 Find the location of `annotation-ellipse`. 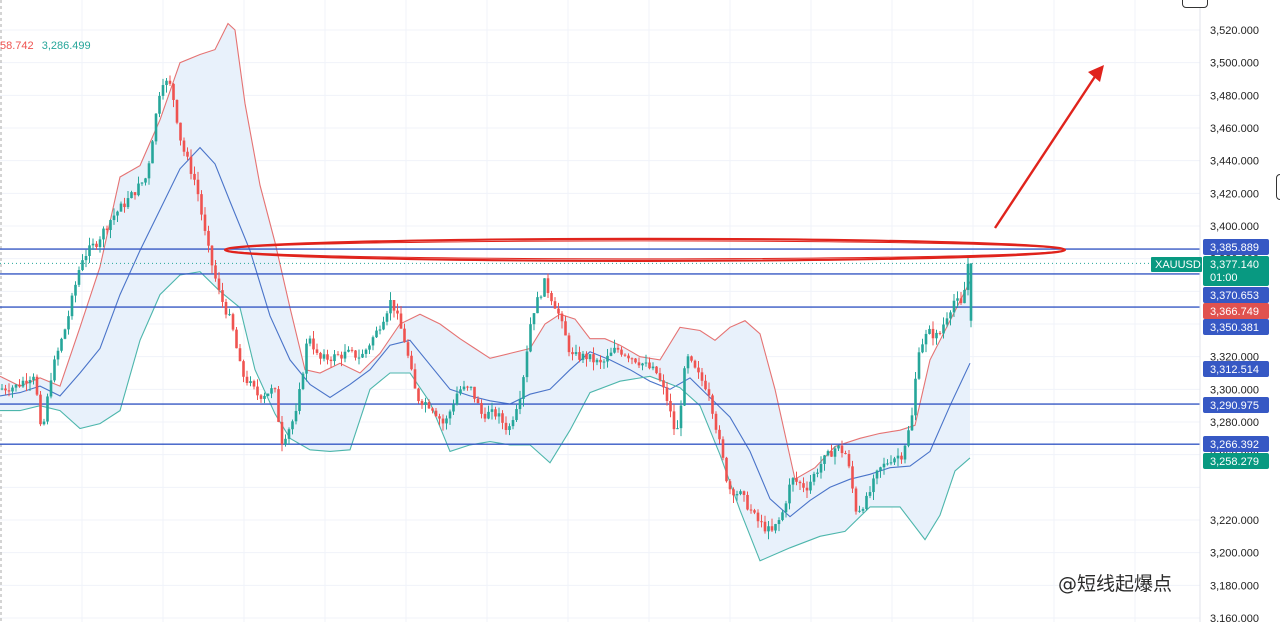

annotation-ellipse is located at coordinates (645, 249).